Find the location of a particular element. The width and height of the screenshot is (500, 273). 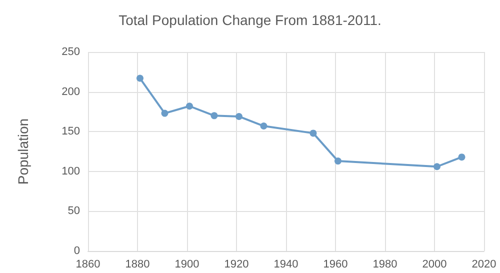

x-tick-label: 1960 is located at coordinates (335, 264).